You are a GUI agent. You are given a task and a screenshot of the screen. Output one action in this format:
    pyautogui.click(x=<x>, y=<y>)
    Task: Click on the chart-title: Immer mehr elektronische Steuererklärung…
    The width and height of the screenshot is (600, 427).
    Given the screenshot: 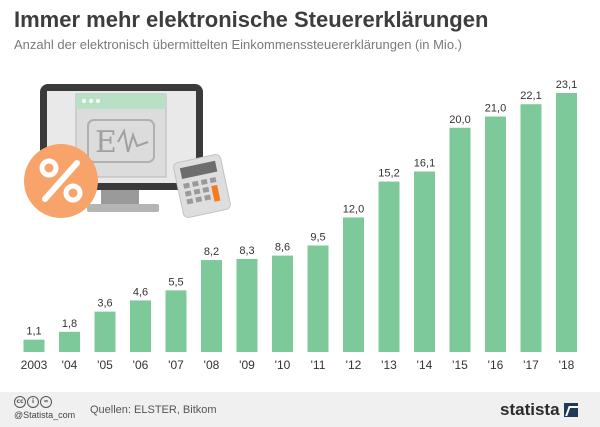 What is the action you would take?
    pyautogui.click(x=251, y=19)
    